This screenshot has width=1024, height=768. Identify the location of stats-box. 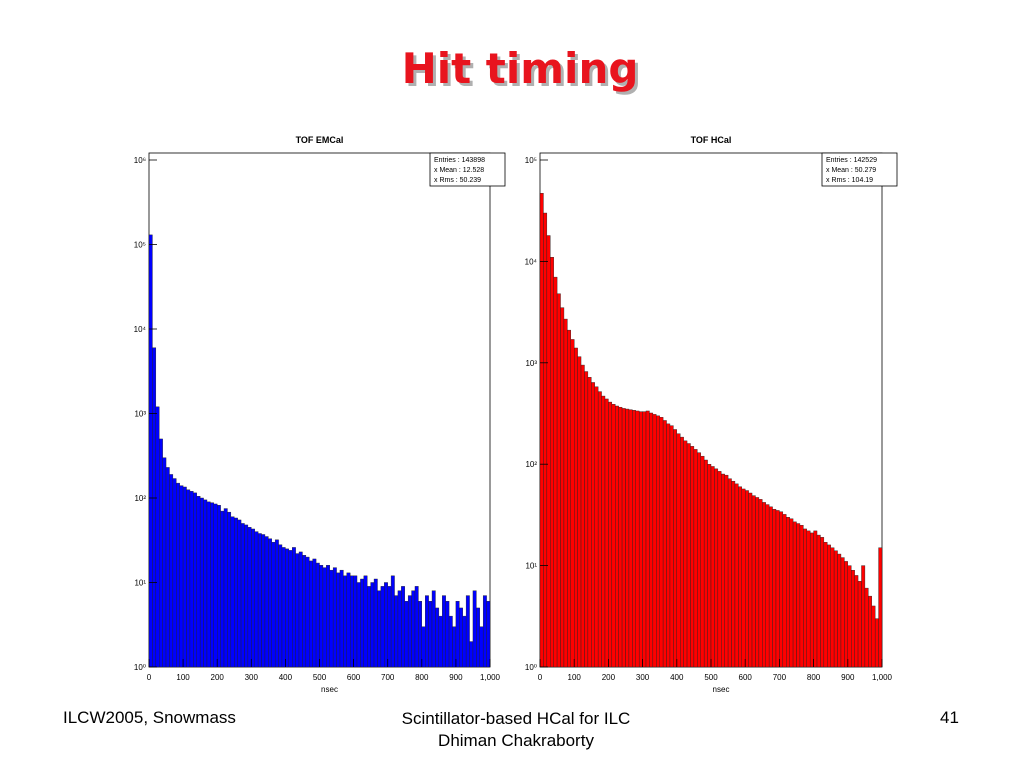
(467, 169).